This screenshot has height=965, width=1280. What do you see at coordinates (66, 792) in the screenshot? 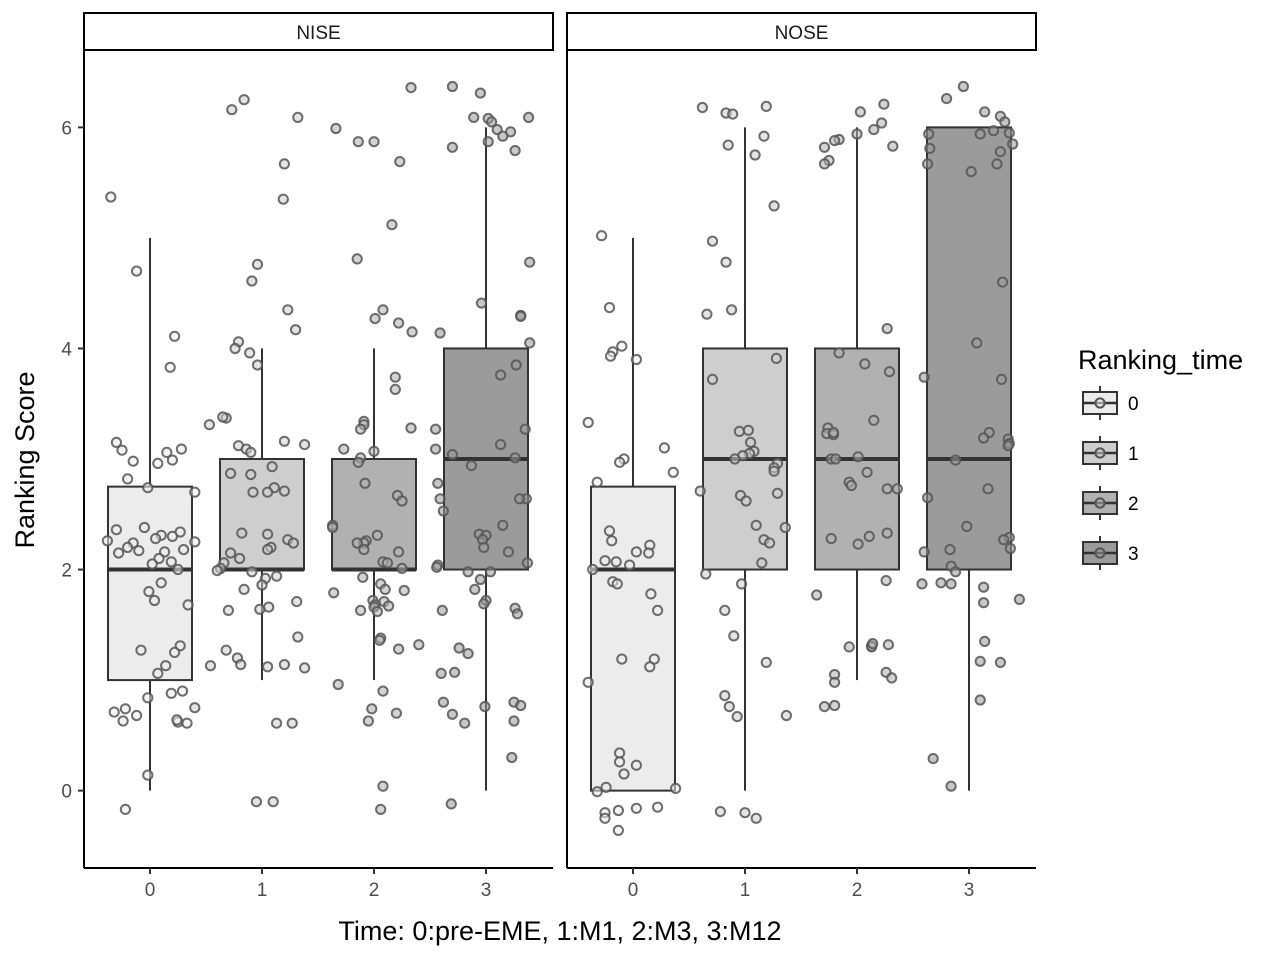
I see `y-tick-label: 0` at bounding box center [66, 792].